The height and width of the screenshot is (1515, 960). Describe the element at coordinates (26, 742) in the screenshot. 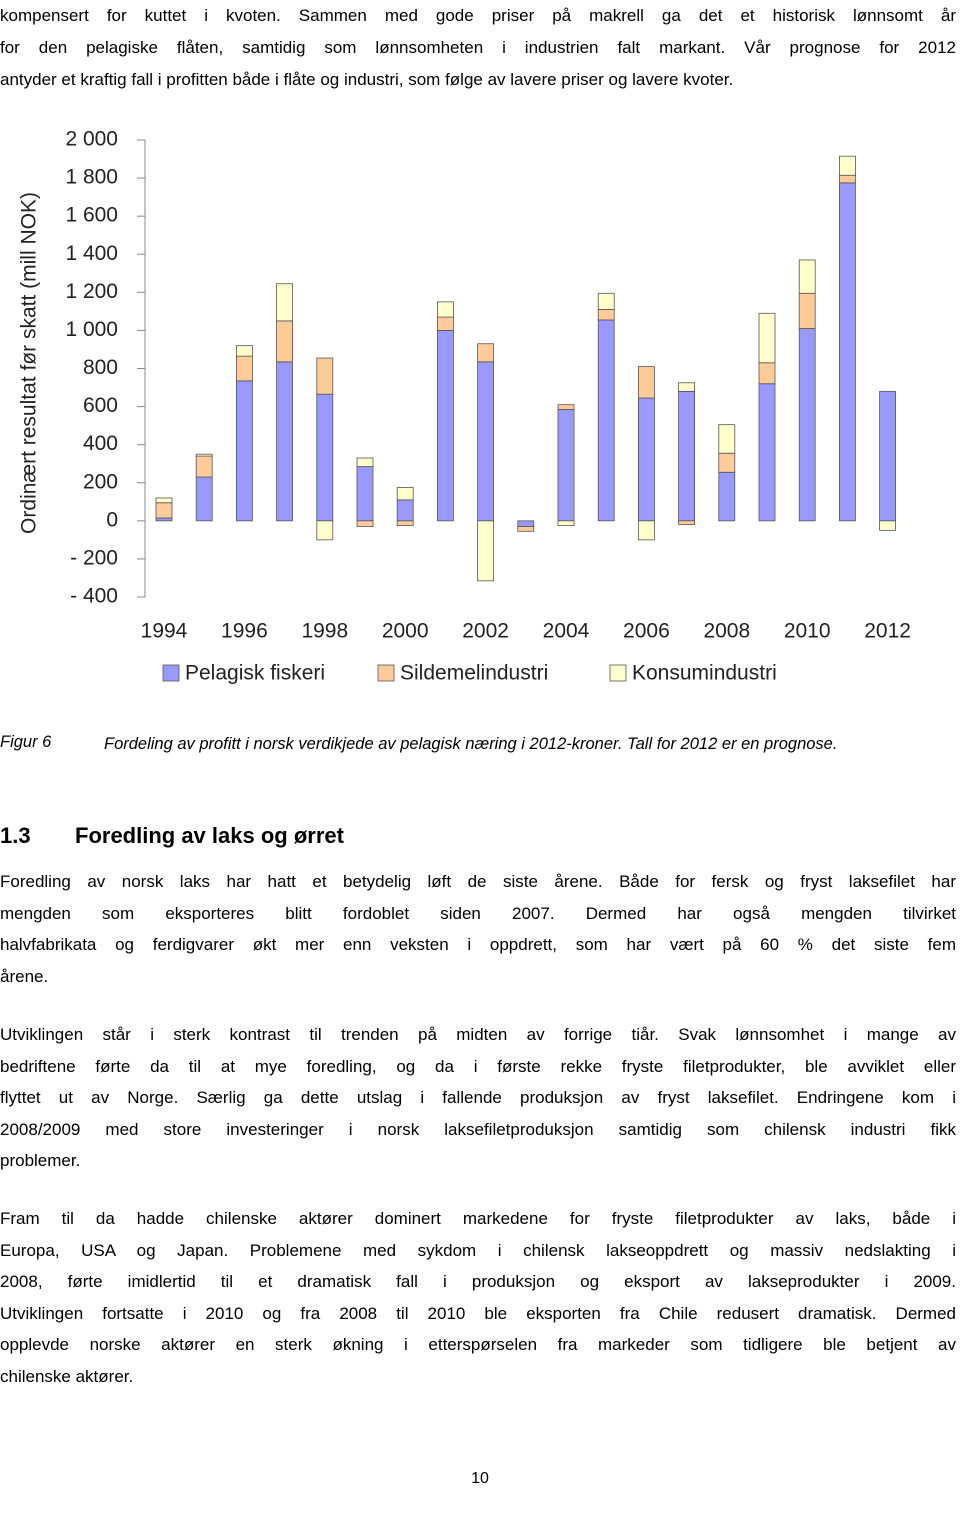

I see `figure-label: Figur 6` at that location.